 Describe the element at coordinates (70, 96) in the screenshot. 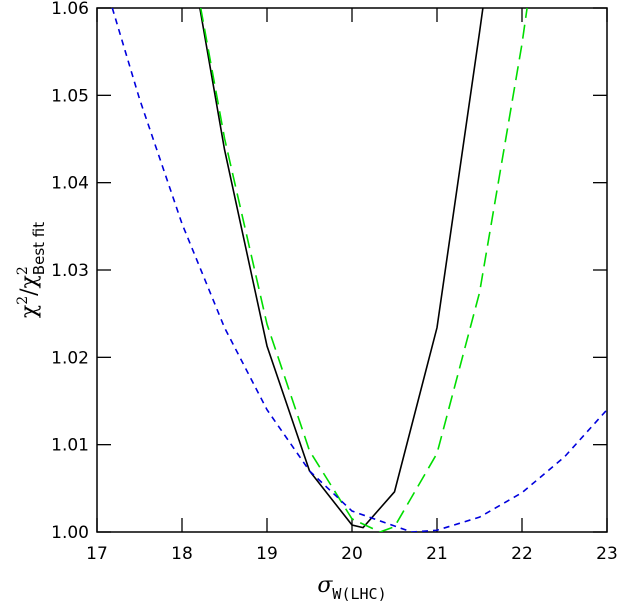

I see `y-tick-label: 1.05` at that location.